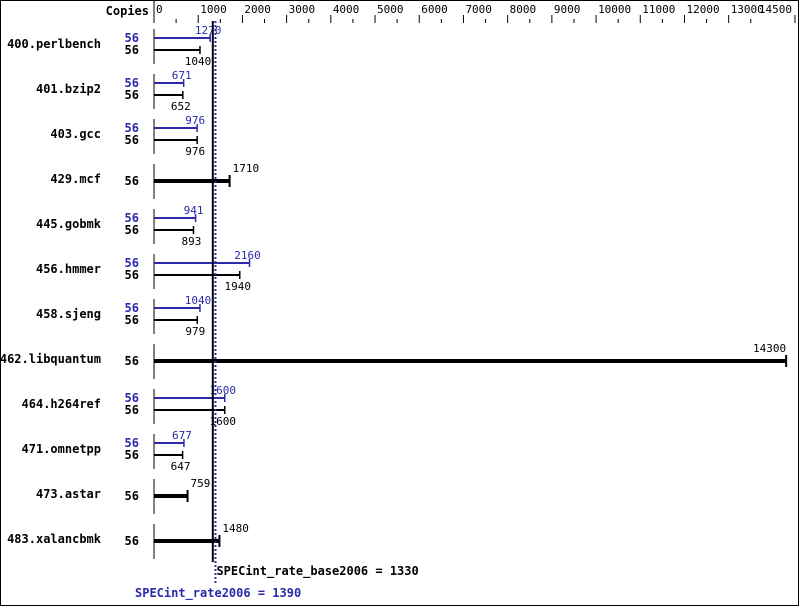 The image size is (799, 606). Describe the element at coordinates (198, 61) in the screenshot. I see `base-value-label: 1040` at that location.